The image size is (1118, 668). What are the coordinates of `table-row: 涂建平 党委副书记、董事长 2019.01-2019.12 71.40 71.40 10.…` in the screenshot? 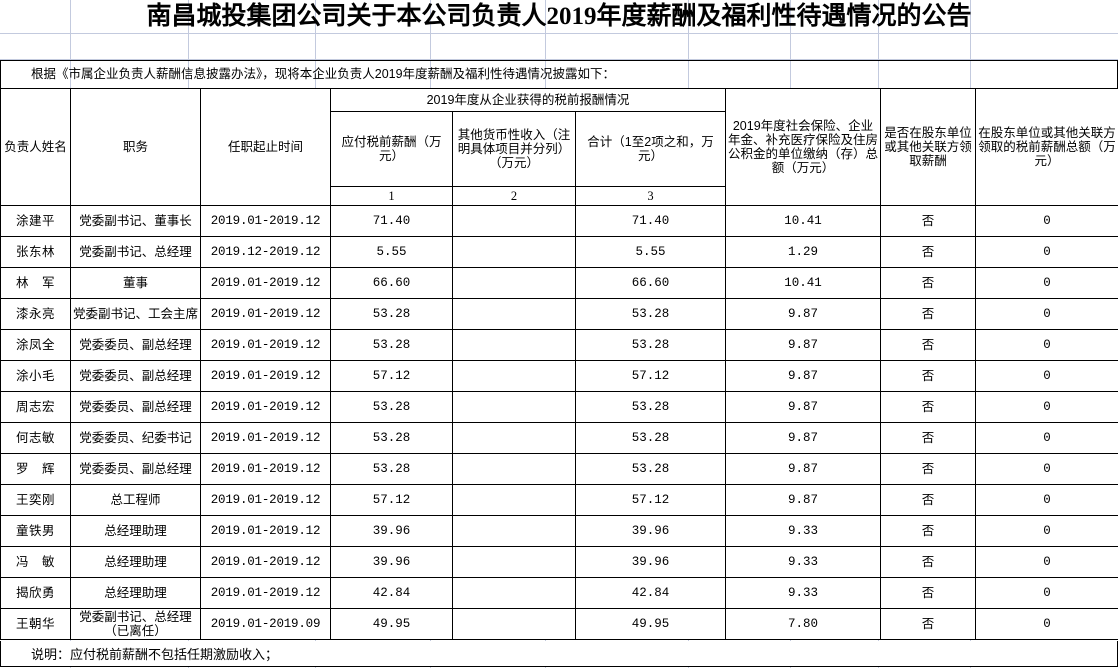 It's located at (559, 221).